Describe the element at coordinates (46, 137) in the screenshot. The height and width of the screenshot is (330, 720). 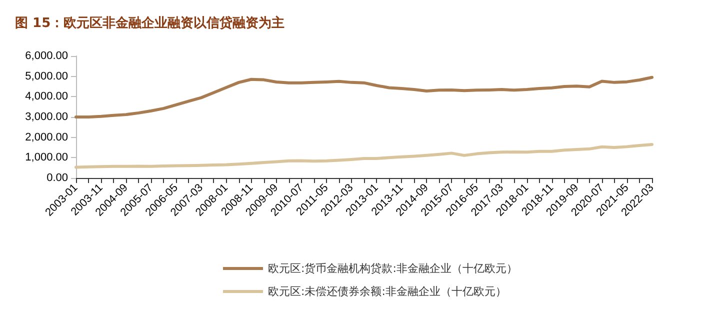
I see `y-tick-label: 2,000.00` at that location.